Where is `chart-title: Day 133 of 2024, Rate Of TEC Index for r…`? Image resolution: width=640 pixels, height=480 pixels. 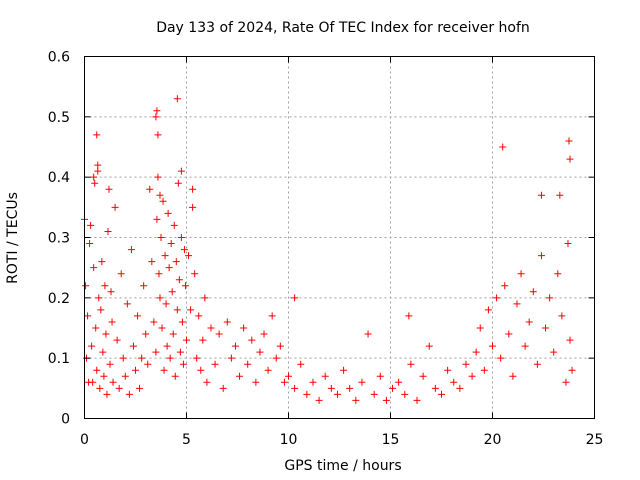
chart-title: Day 133 of 2024, Rate Of TEC Index for r… is located at coordinates (343, 28).